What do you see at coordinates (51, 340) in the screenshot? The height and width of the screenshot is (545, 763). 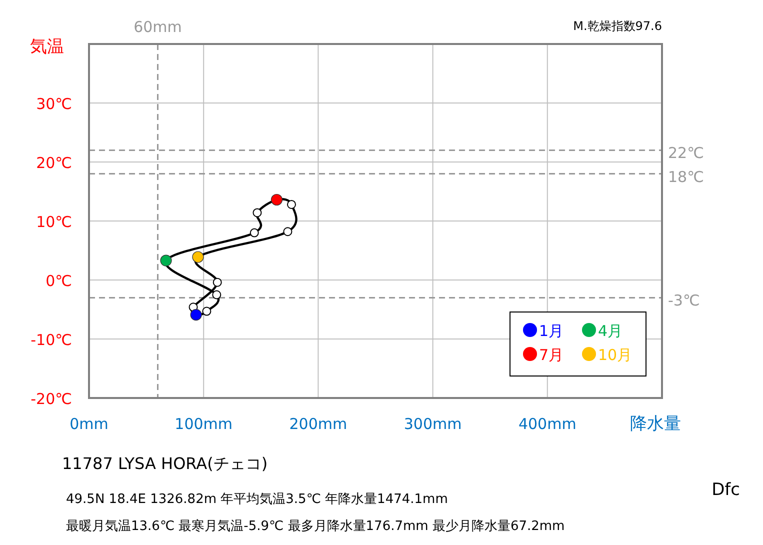 I see `y-tick-label: -10℃` at bounding box center [51, 340].